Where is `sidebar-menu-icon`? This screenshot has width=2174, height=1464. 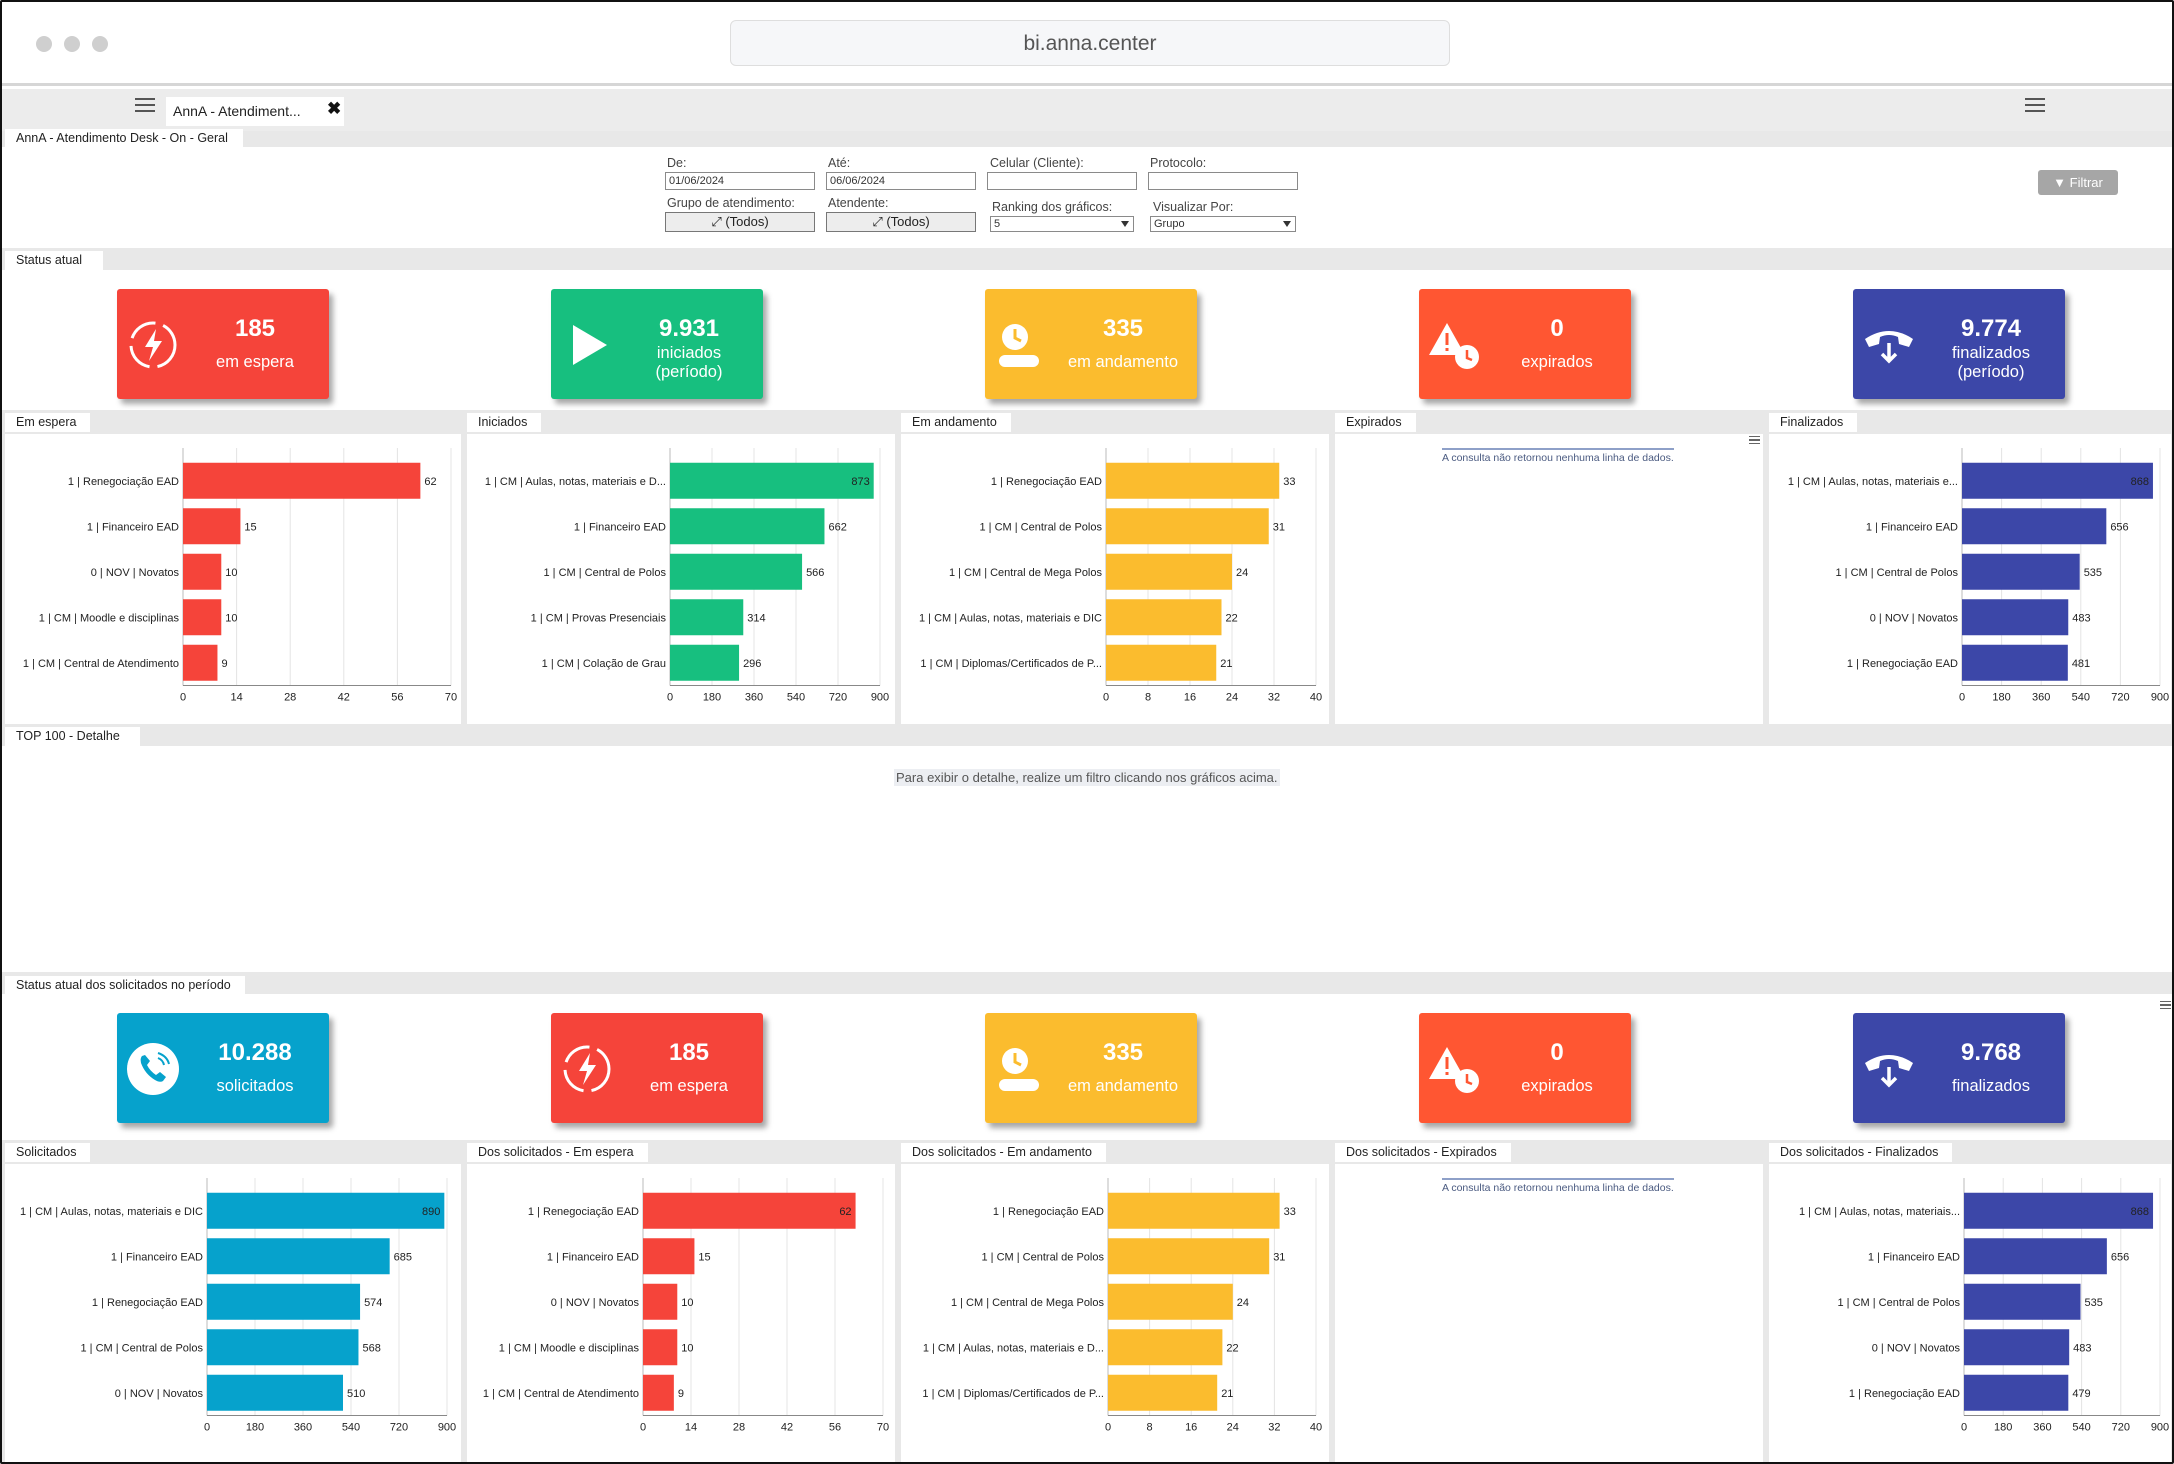
sidebar-menu-icon is located at coordinates (145, 105).